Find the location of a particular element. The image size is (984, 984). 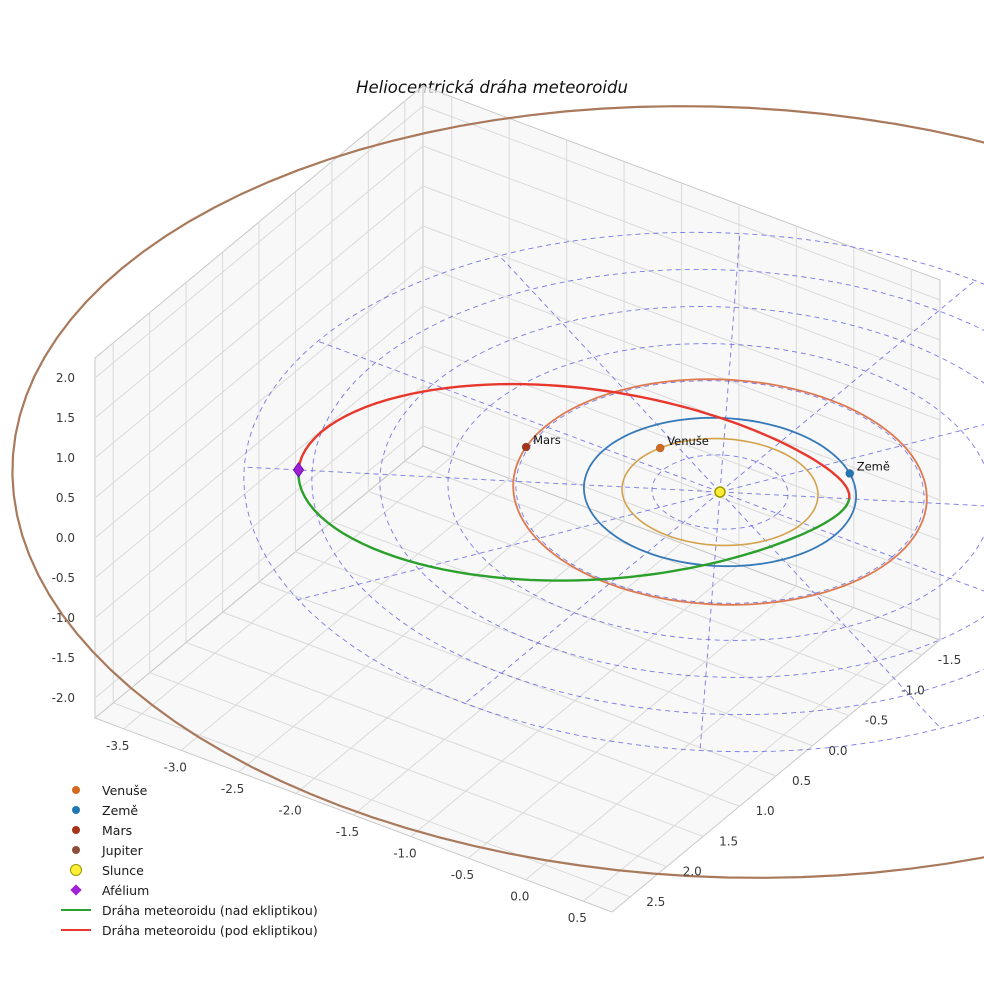

meteoroid-path-above is located at coordinates (574, 525).